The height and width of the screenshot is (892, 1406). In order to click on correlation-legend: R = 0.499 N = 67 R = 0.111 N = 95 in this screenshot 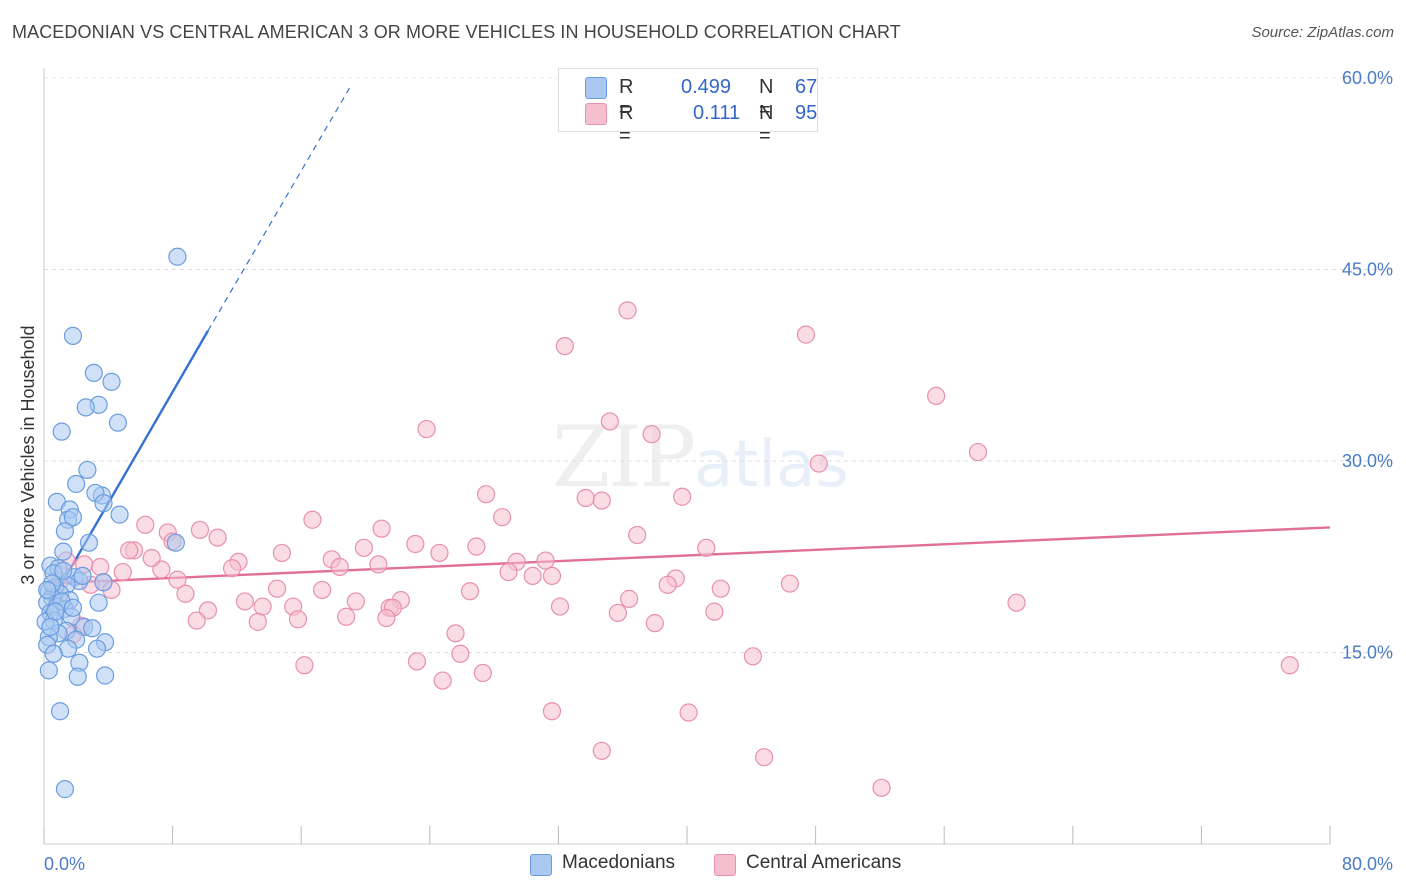, I will do `click(688, 107)`.